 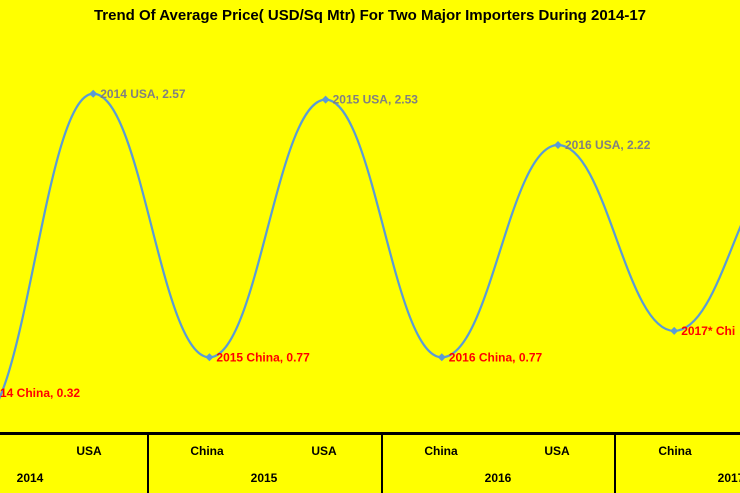 What do you see at coordinates (143, 94) in the screenshot?
I see `data-label-1: 2014 USA, 2.57` at bounding box center [143, 94].